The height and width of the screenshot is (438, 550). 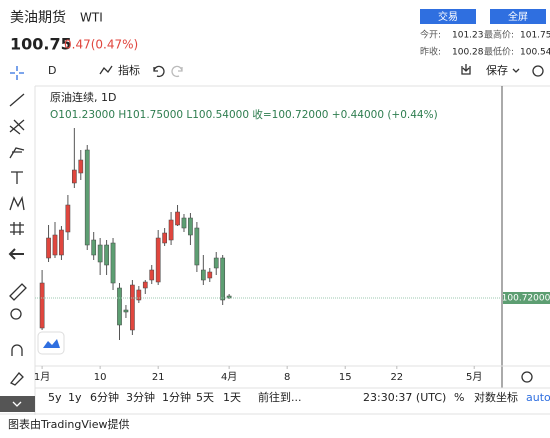 I want to click on fib-tool, so click(x=17, y=127).